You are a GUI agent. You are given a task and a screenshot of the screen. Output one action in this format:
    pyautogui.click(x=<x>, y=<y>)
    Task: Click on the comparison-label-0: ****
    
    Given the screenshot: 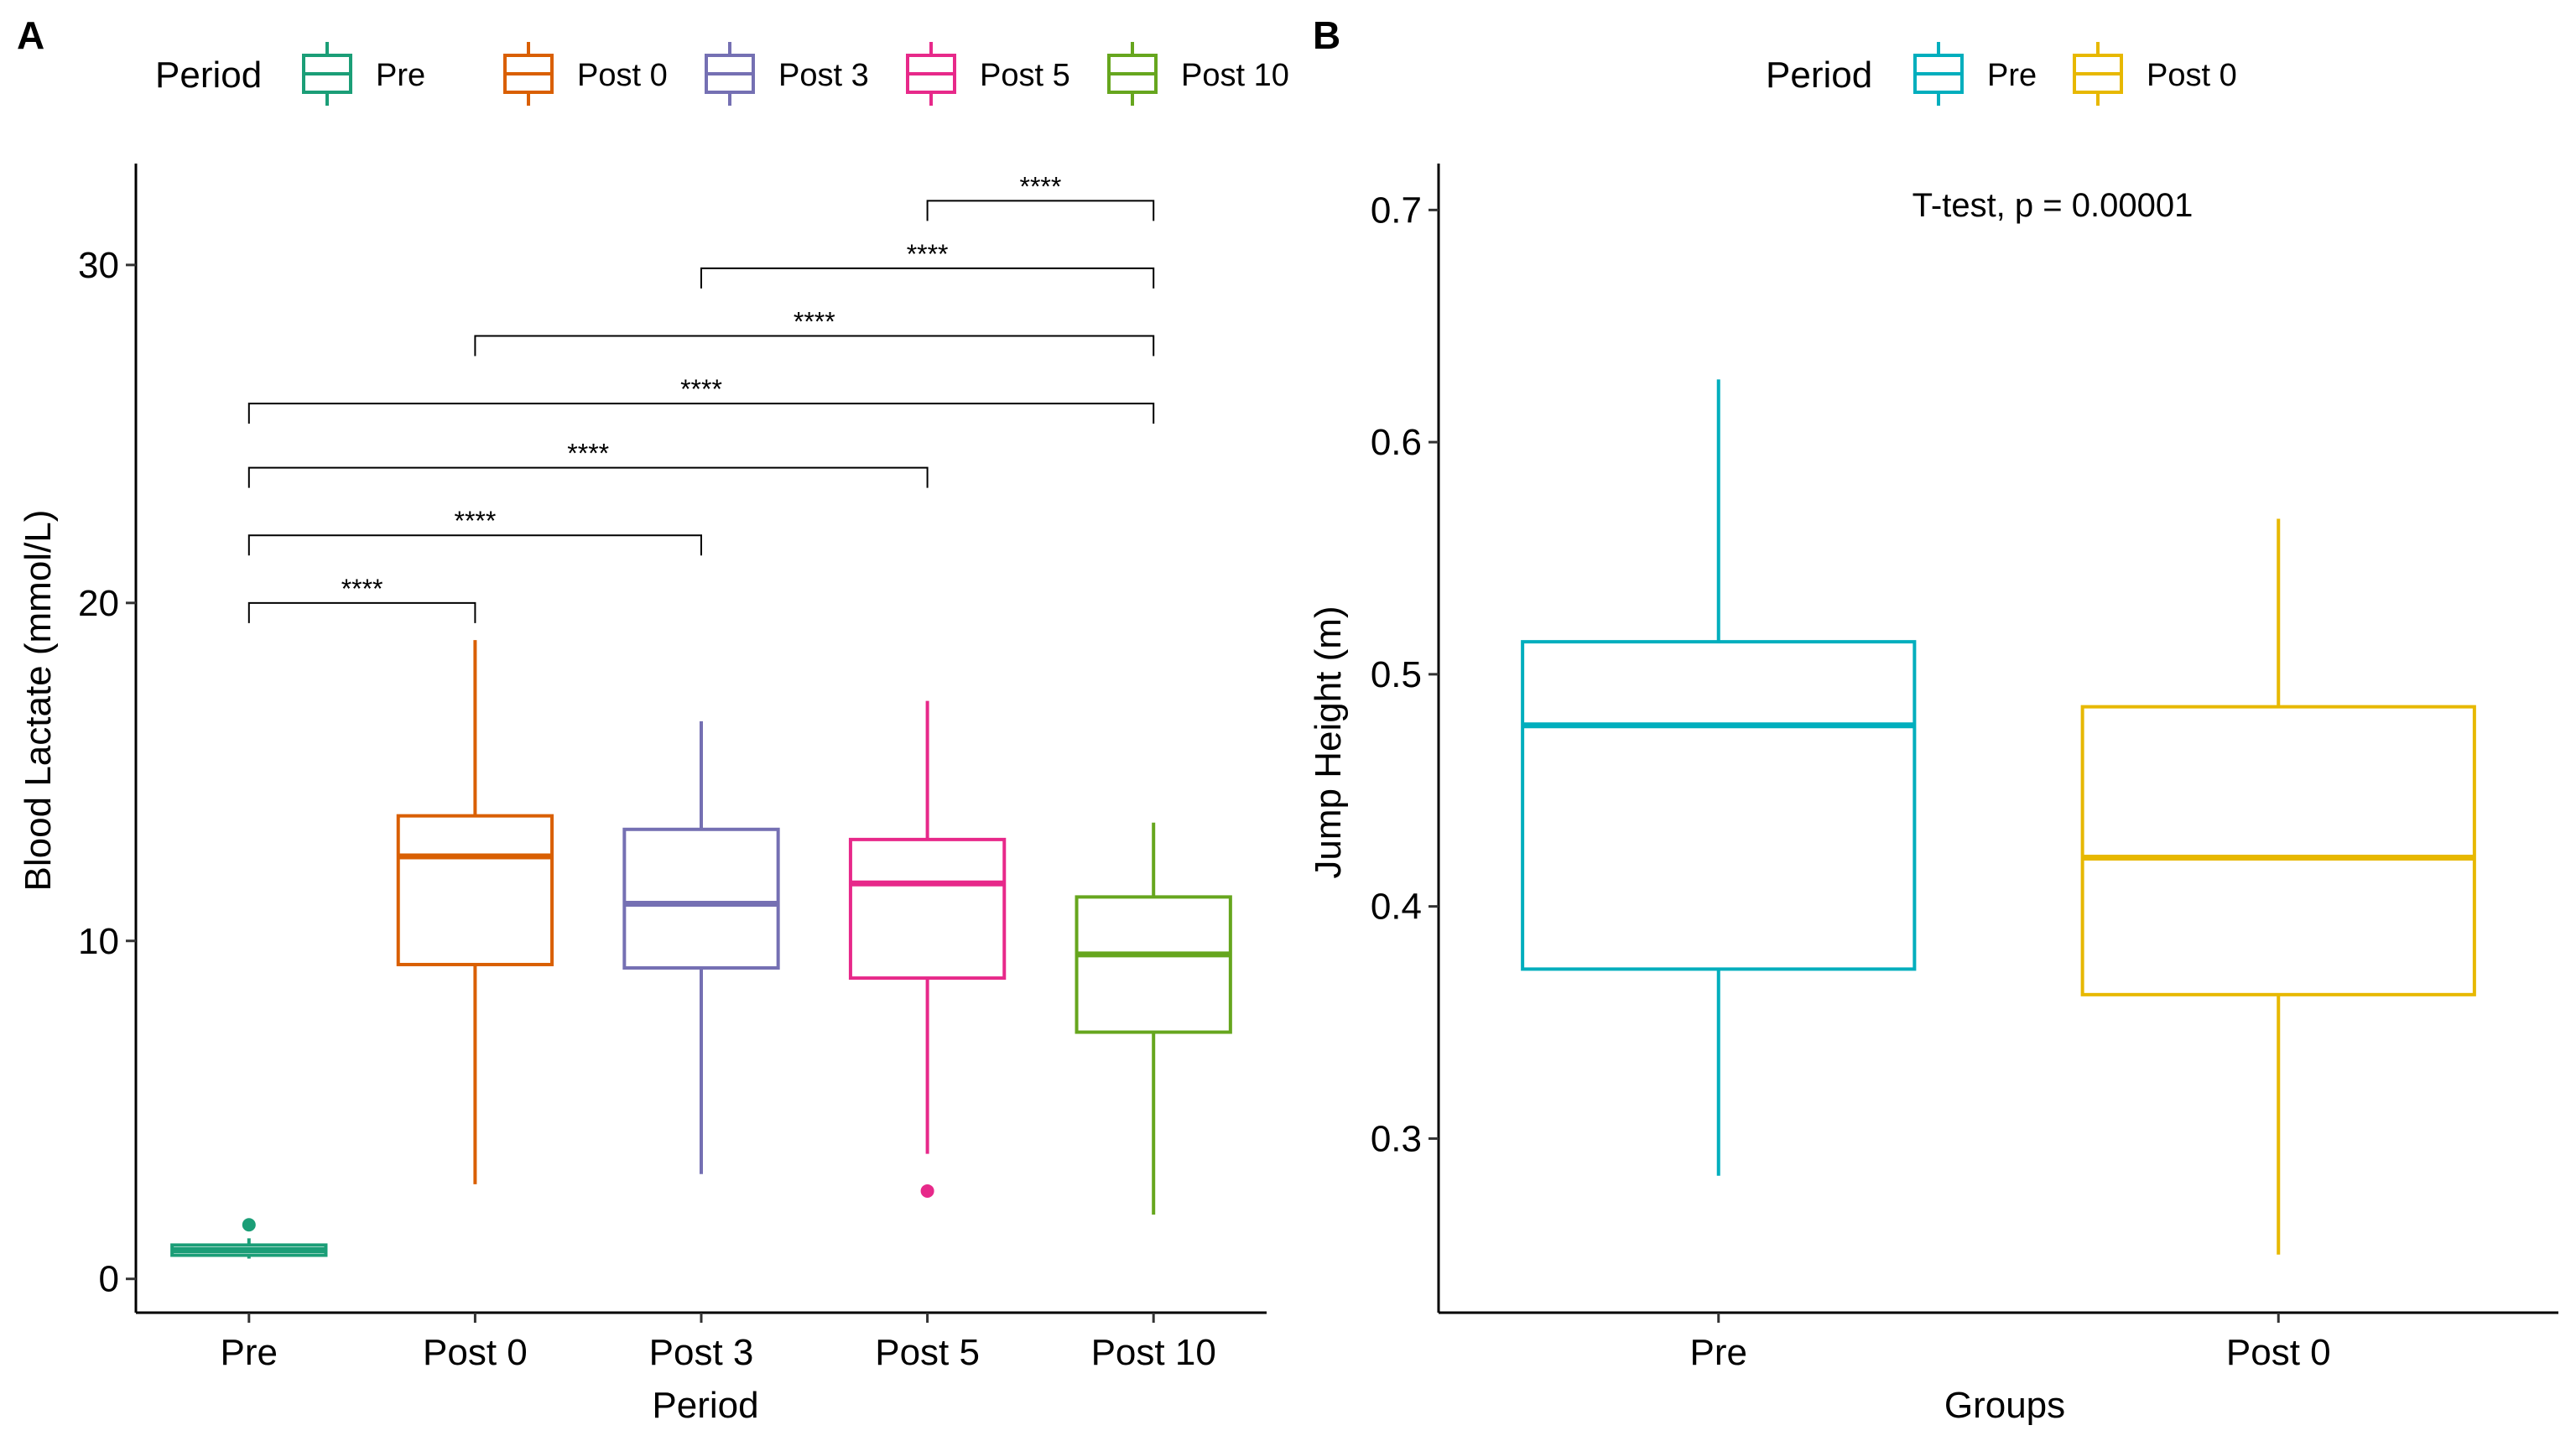 What is the action you would take?
    pyautogui.click(x=362, y=589)
    